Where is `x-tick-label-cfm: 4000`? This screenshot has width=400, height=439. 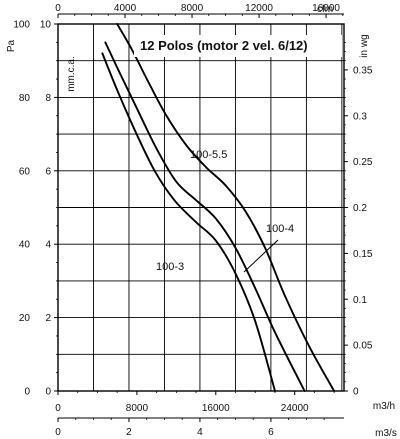
x-tick-label-cfm: 4000 is located at coordinates (125, 8).